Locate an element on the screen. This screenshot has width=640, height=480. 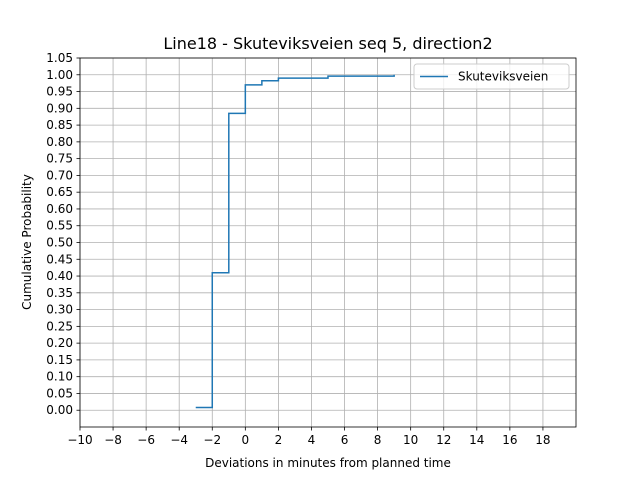
x-tick-label: 10 is located at coordinates (410, 440).